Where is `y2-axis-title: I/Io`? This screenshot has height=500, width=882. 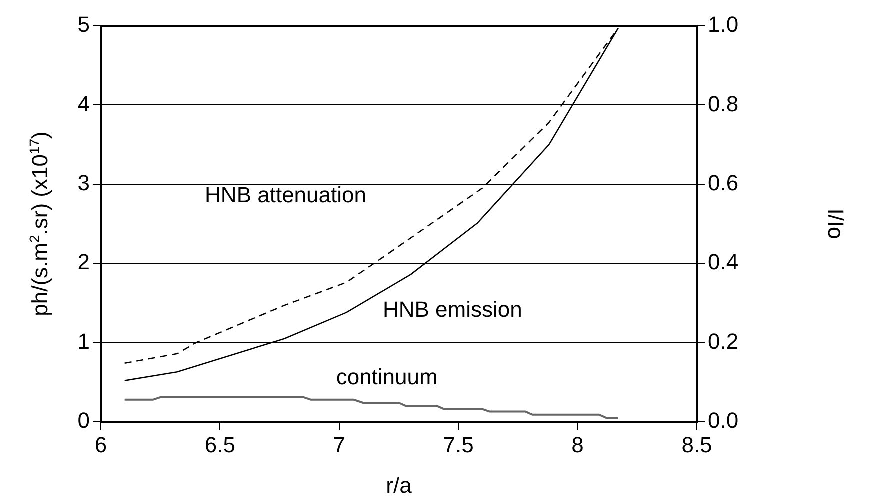
y2-axis-title: I/Io is located at coordinates (836, 224).